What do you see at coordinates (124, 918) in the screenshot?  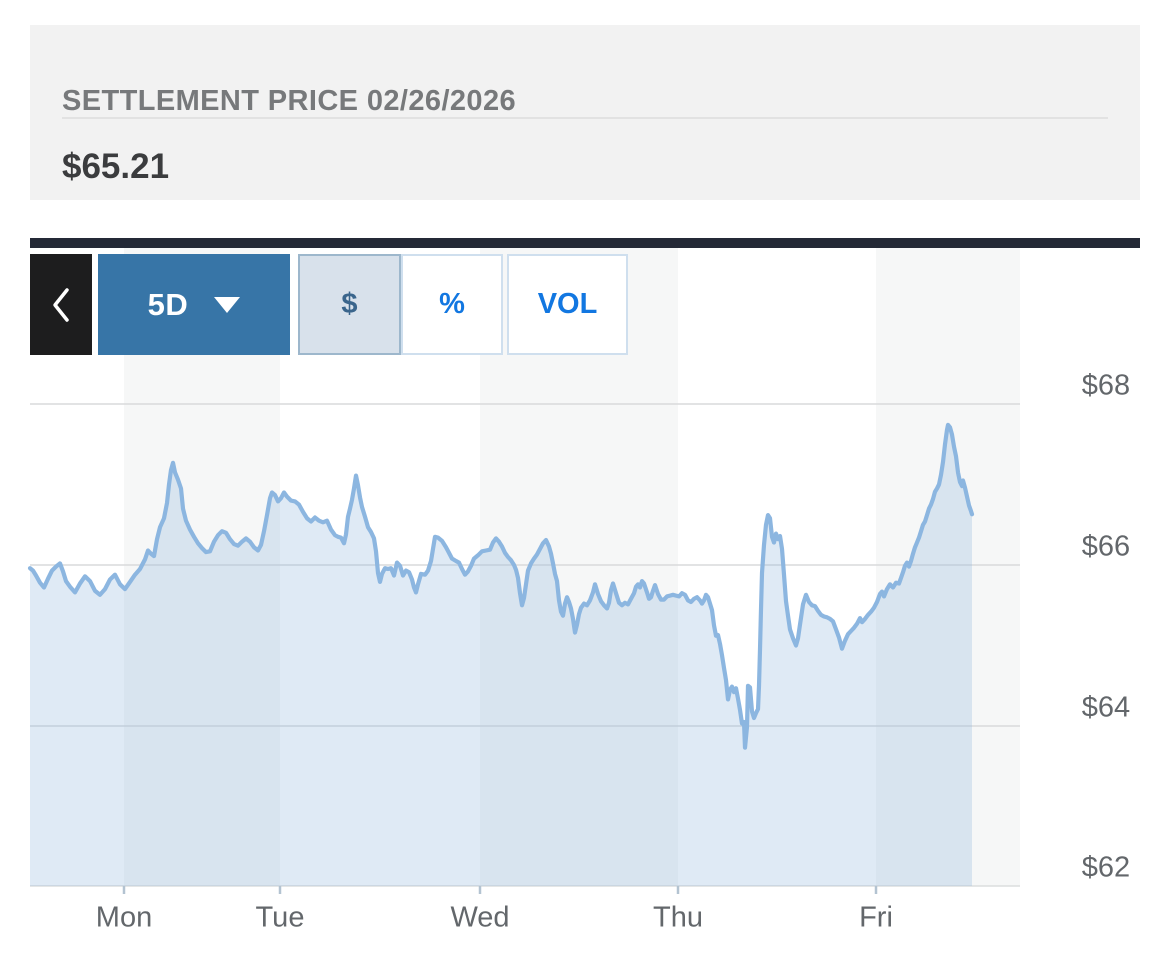 I see `x-axis-label: Mon` at bounding box center [124, 918].